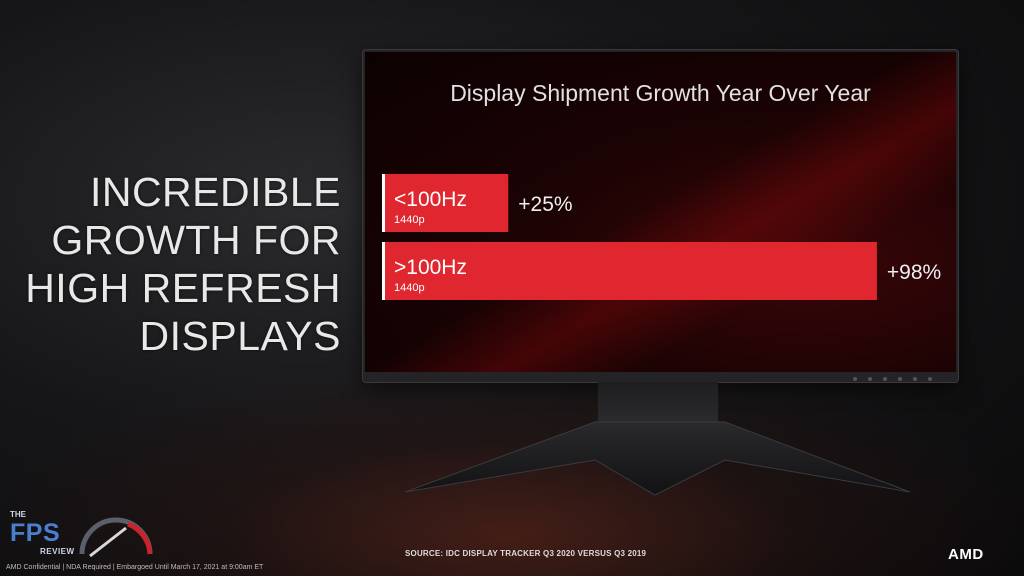 The width and height of the screenshot is (1024, 576). I want to click on fps-review-logo: THE FPS REVIEW, so click(85, 535).